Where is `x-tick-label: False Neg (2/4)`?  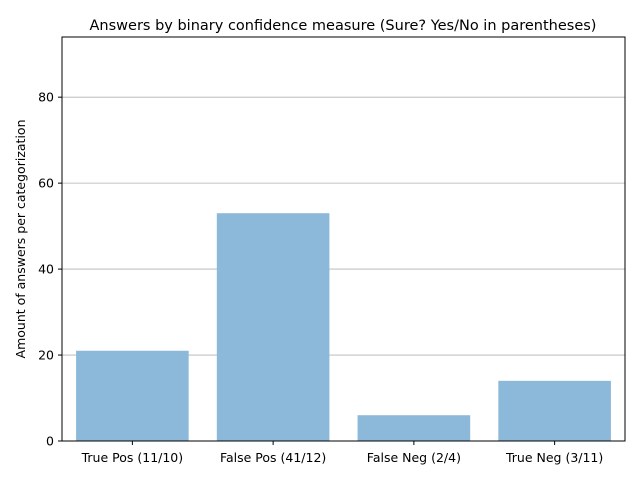
x-tick-label: False Neg (2/4) is located at coordinates (414, 457).